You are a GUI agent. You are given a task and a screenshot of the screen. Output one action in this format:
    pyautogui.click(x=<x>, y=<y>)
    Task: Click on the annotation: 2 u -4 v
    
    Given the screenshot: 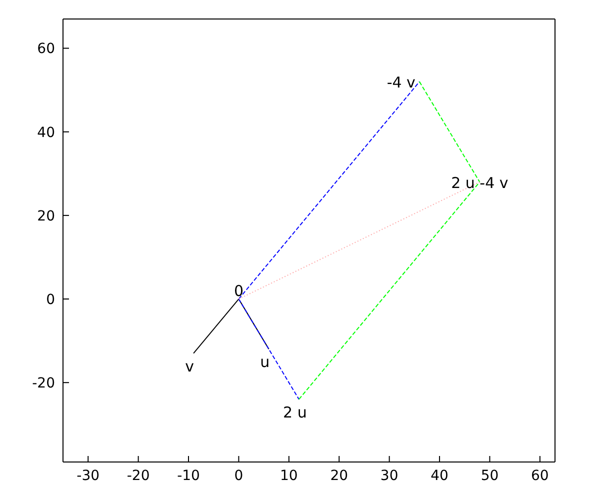 What is the action you would take?
    pyautogui.click(x=479, y=183)
    